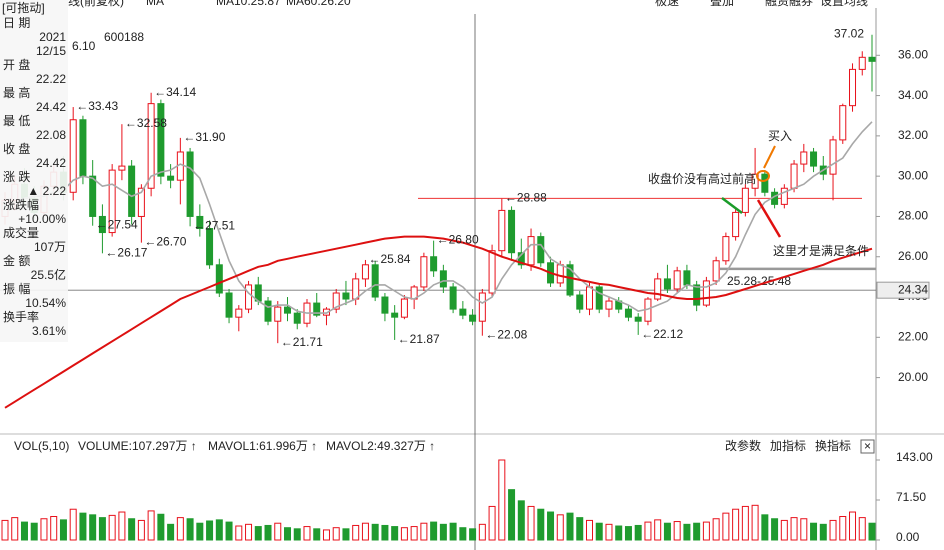 The height and width of the screenshot is (550, 944). I want to click on annotation-red: 这里才是满足条件, so click(821, 250).